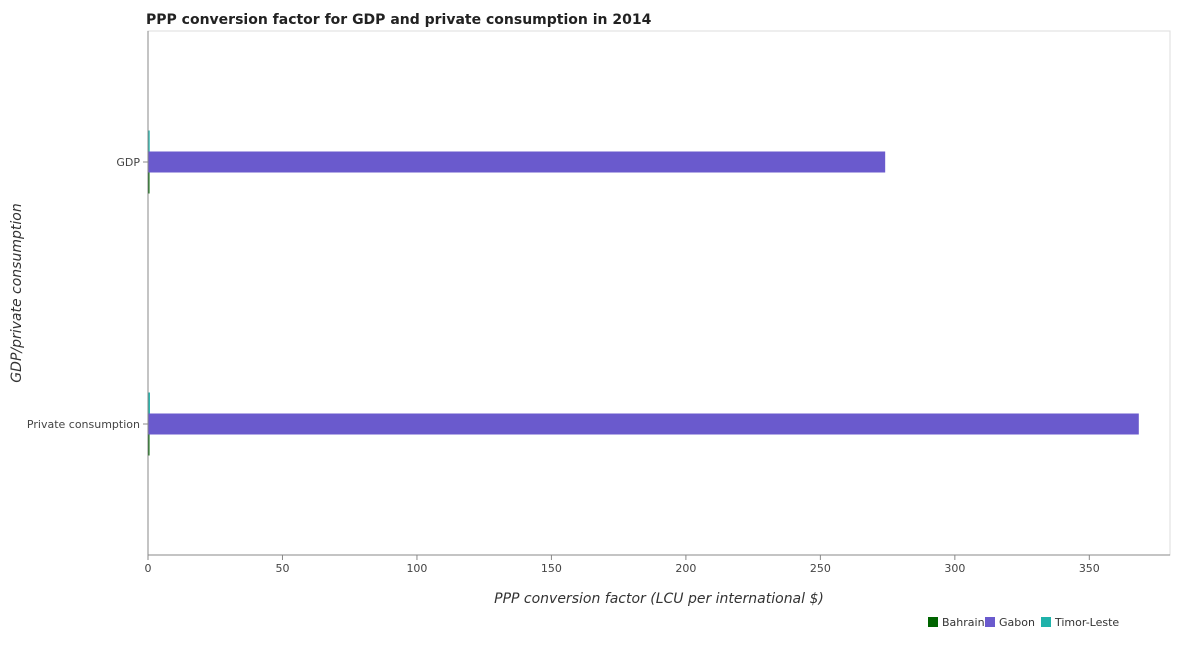 This screenshot has height=650, width=1181. I want to click on legend-entry-label: Bahrain, so click(963, 622).